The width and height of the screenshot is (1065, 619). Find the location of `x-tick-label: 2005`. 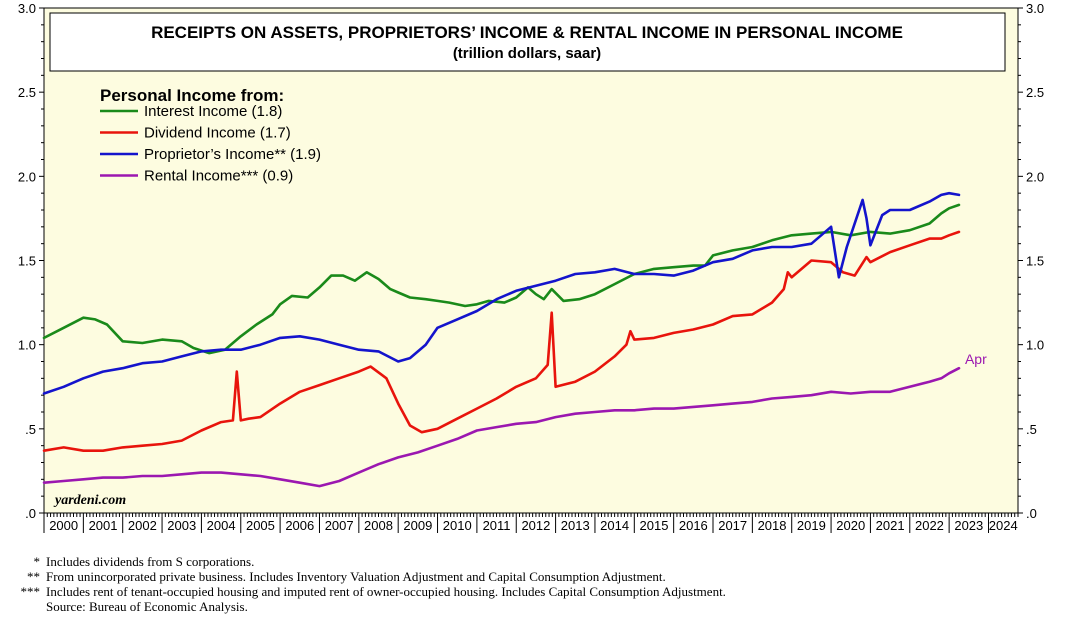

x-tick-label: 2005 is located at coordinates (260, 525).